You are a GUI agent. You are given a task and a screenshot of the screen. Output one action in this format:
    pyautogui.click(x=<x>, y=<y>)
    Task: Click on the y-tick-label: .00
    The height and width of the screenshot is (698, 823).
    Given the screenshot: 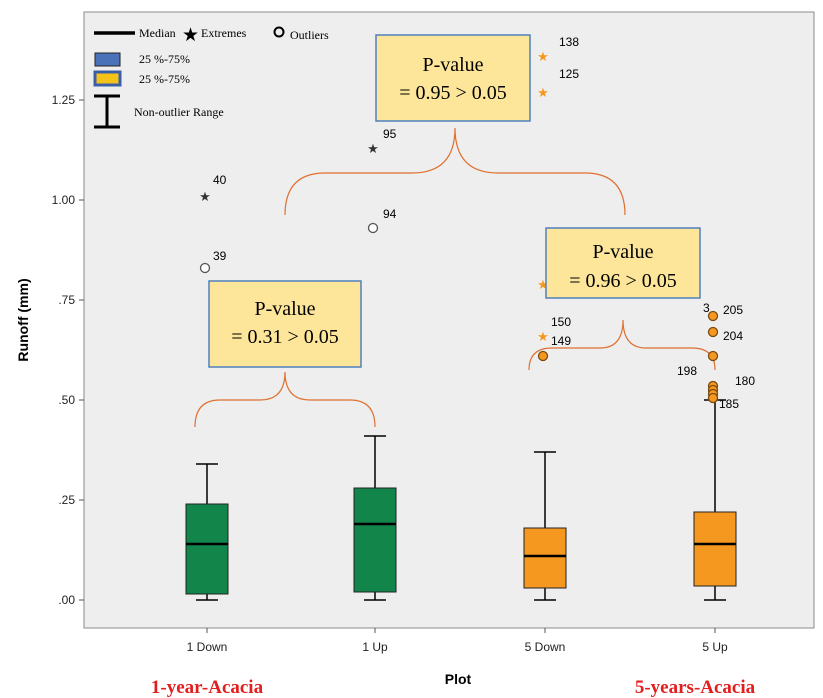 What is the action you would take?
    pyautogui.click(x=66, y=600)
    